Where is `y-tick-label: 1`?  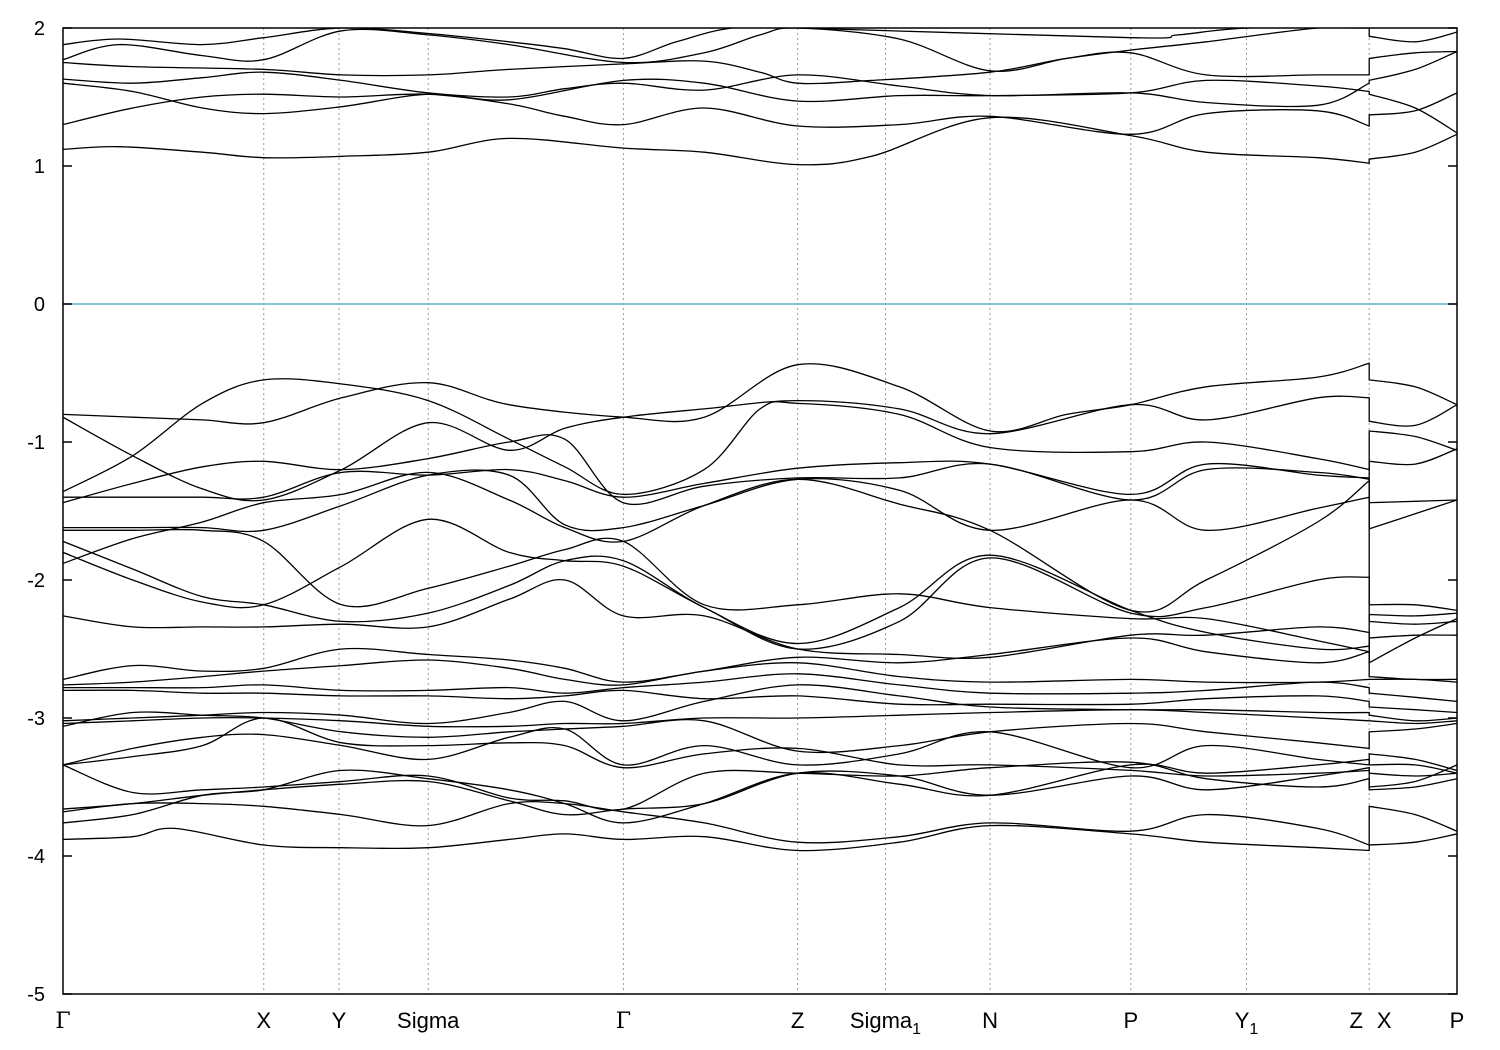 y-tick-label: 1 is located at coordinates (39, 167).